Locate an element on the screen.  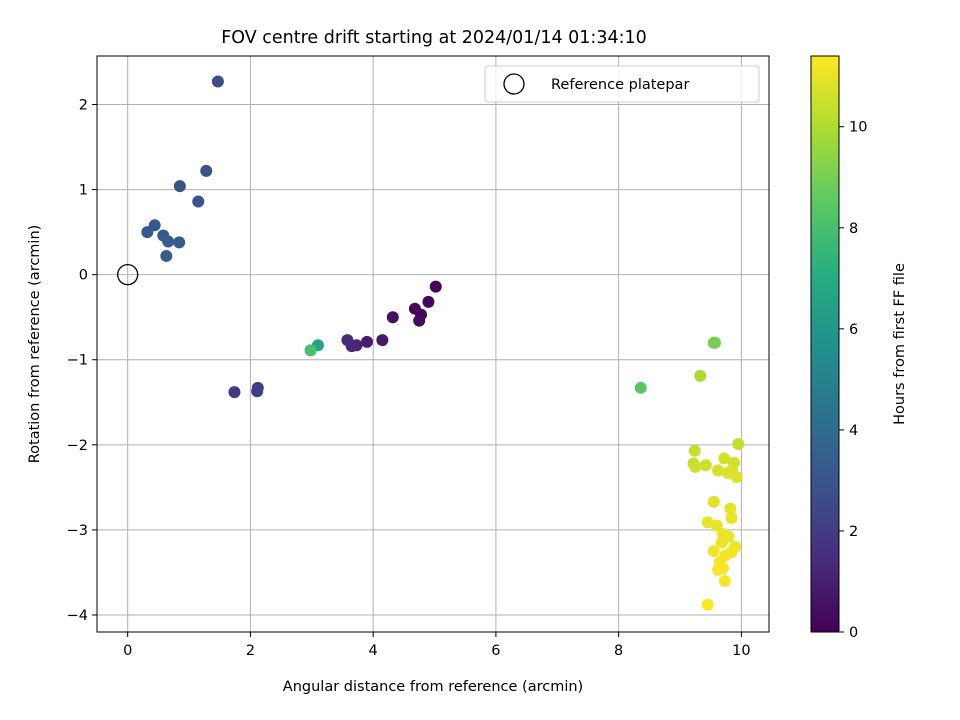
legend-box is located at coordinates (622, 84).